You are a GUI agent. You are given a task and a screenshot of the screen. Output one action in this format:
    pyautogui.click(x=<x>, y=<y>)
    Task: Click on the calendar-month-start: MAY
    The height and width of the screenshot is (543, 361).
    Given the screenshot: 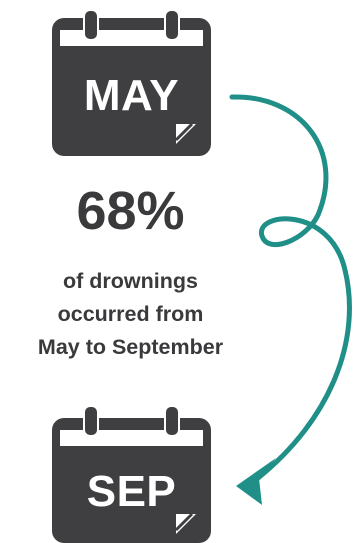 What is the action you would take?
    pyautogui.click(x=131, y=95)
    